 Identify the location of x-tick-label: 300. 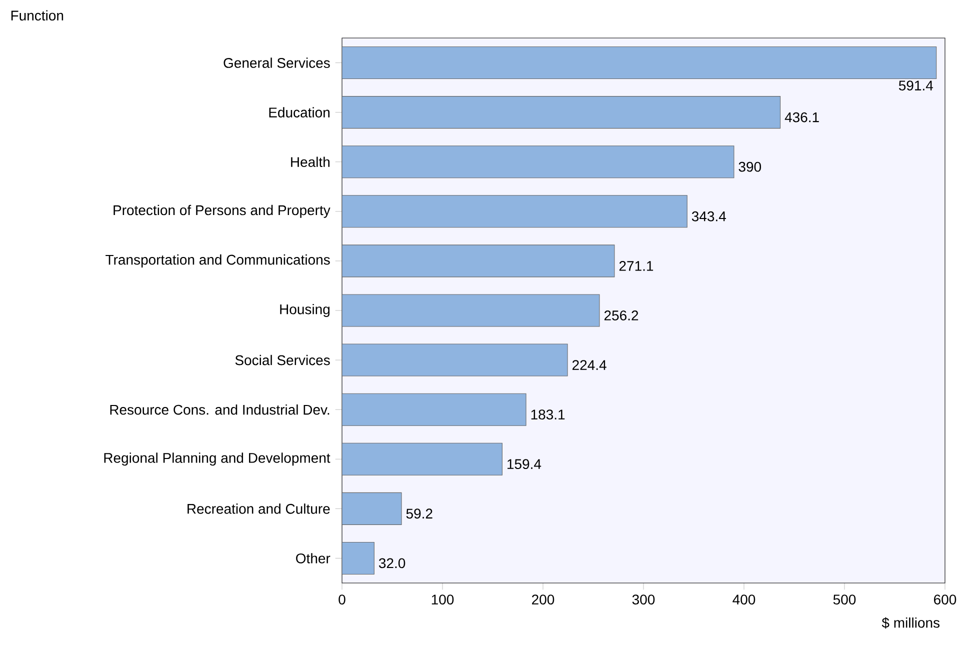
(643, 599).